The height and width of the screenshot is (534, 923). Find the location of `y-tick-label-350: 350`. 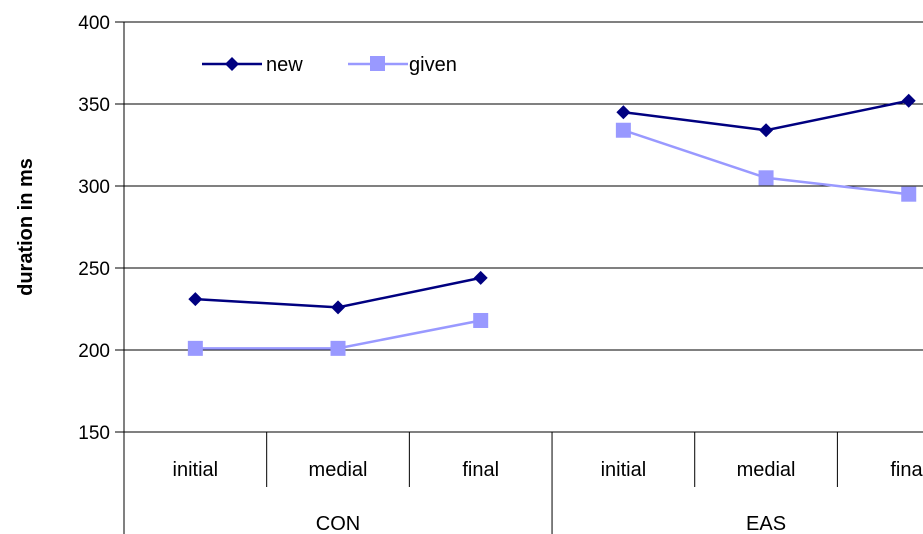

y-tick-label-350: 350 is located at coordinates (94, 105).